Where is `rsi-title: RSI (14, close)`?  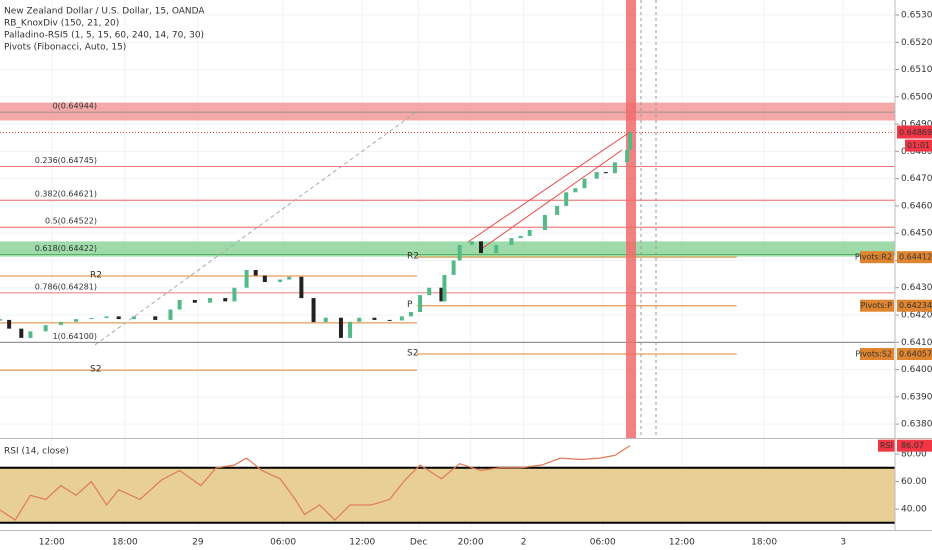 rsi-title: RSI (14, close) is located at coordinates (36, 452).